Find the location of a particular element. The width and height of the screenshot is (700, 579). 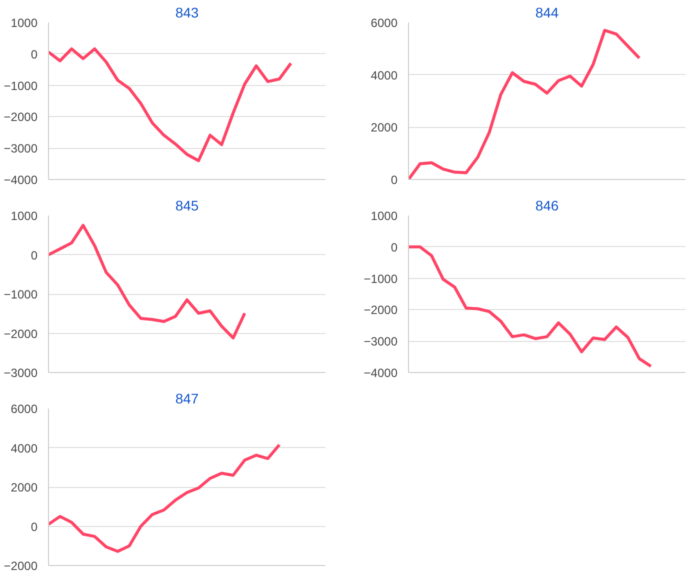

chart-title: 845 is located at coordinates (187, 206).